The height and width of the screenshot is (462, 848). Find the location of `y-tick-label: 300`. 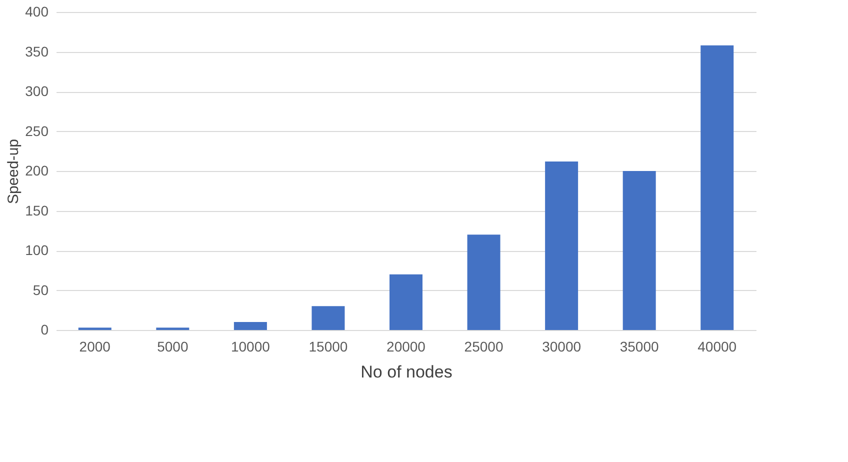

y-tick-label: 300 is located at coordinates (37, 91).